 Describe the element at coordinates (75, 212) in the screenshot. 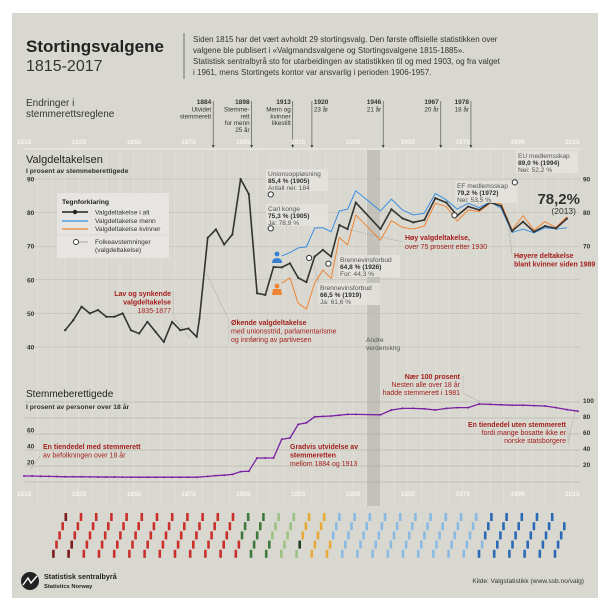

I see `legend-marker-total` at that location.